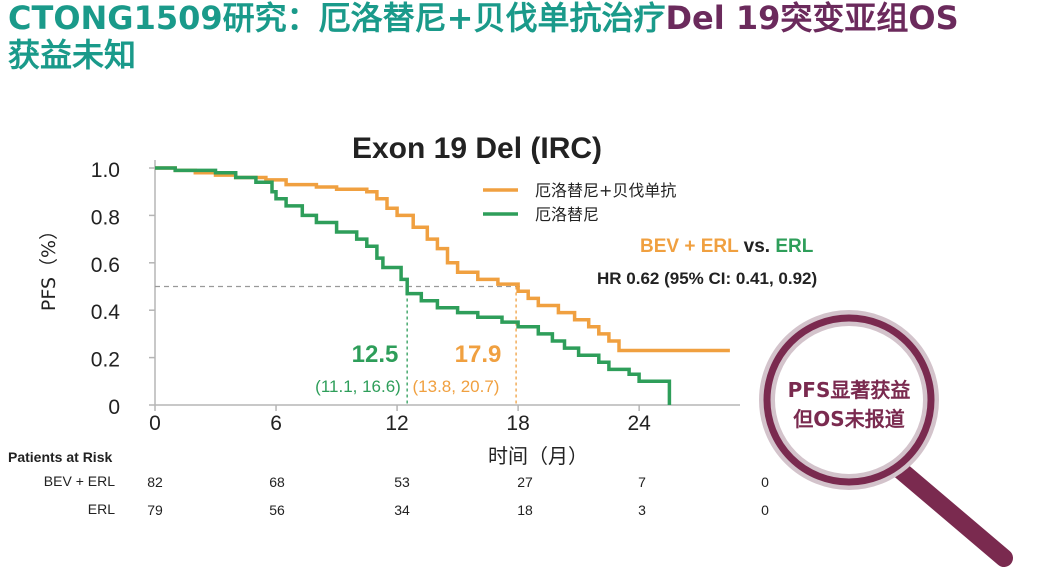 The height and width of the screenshot is (577, 1044). I want to click on comparison-part: BEV + ERL, so click(689, 246).